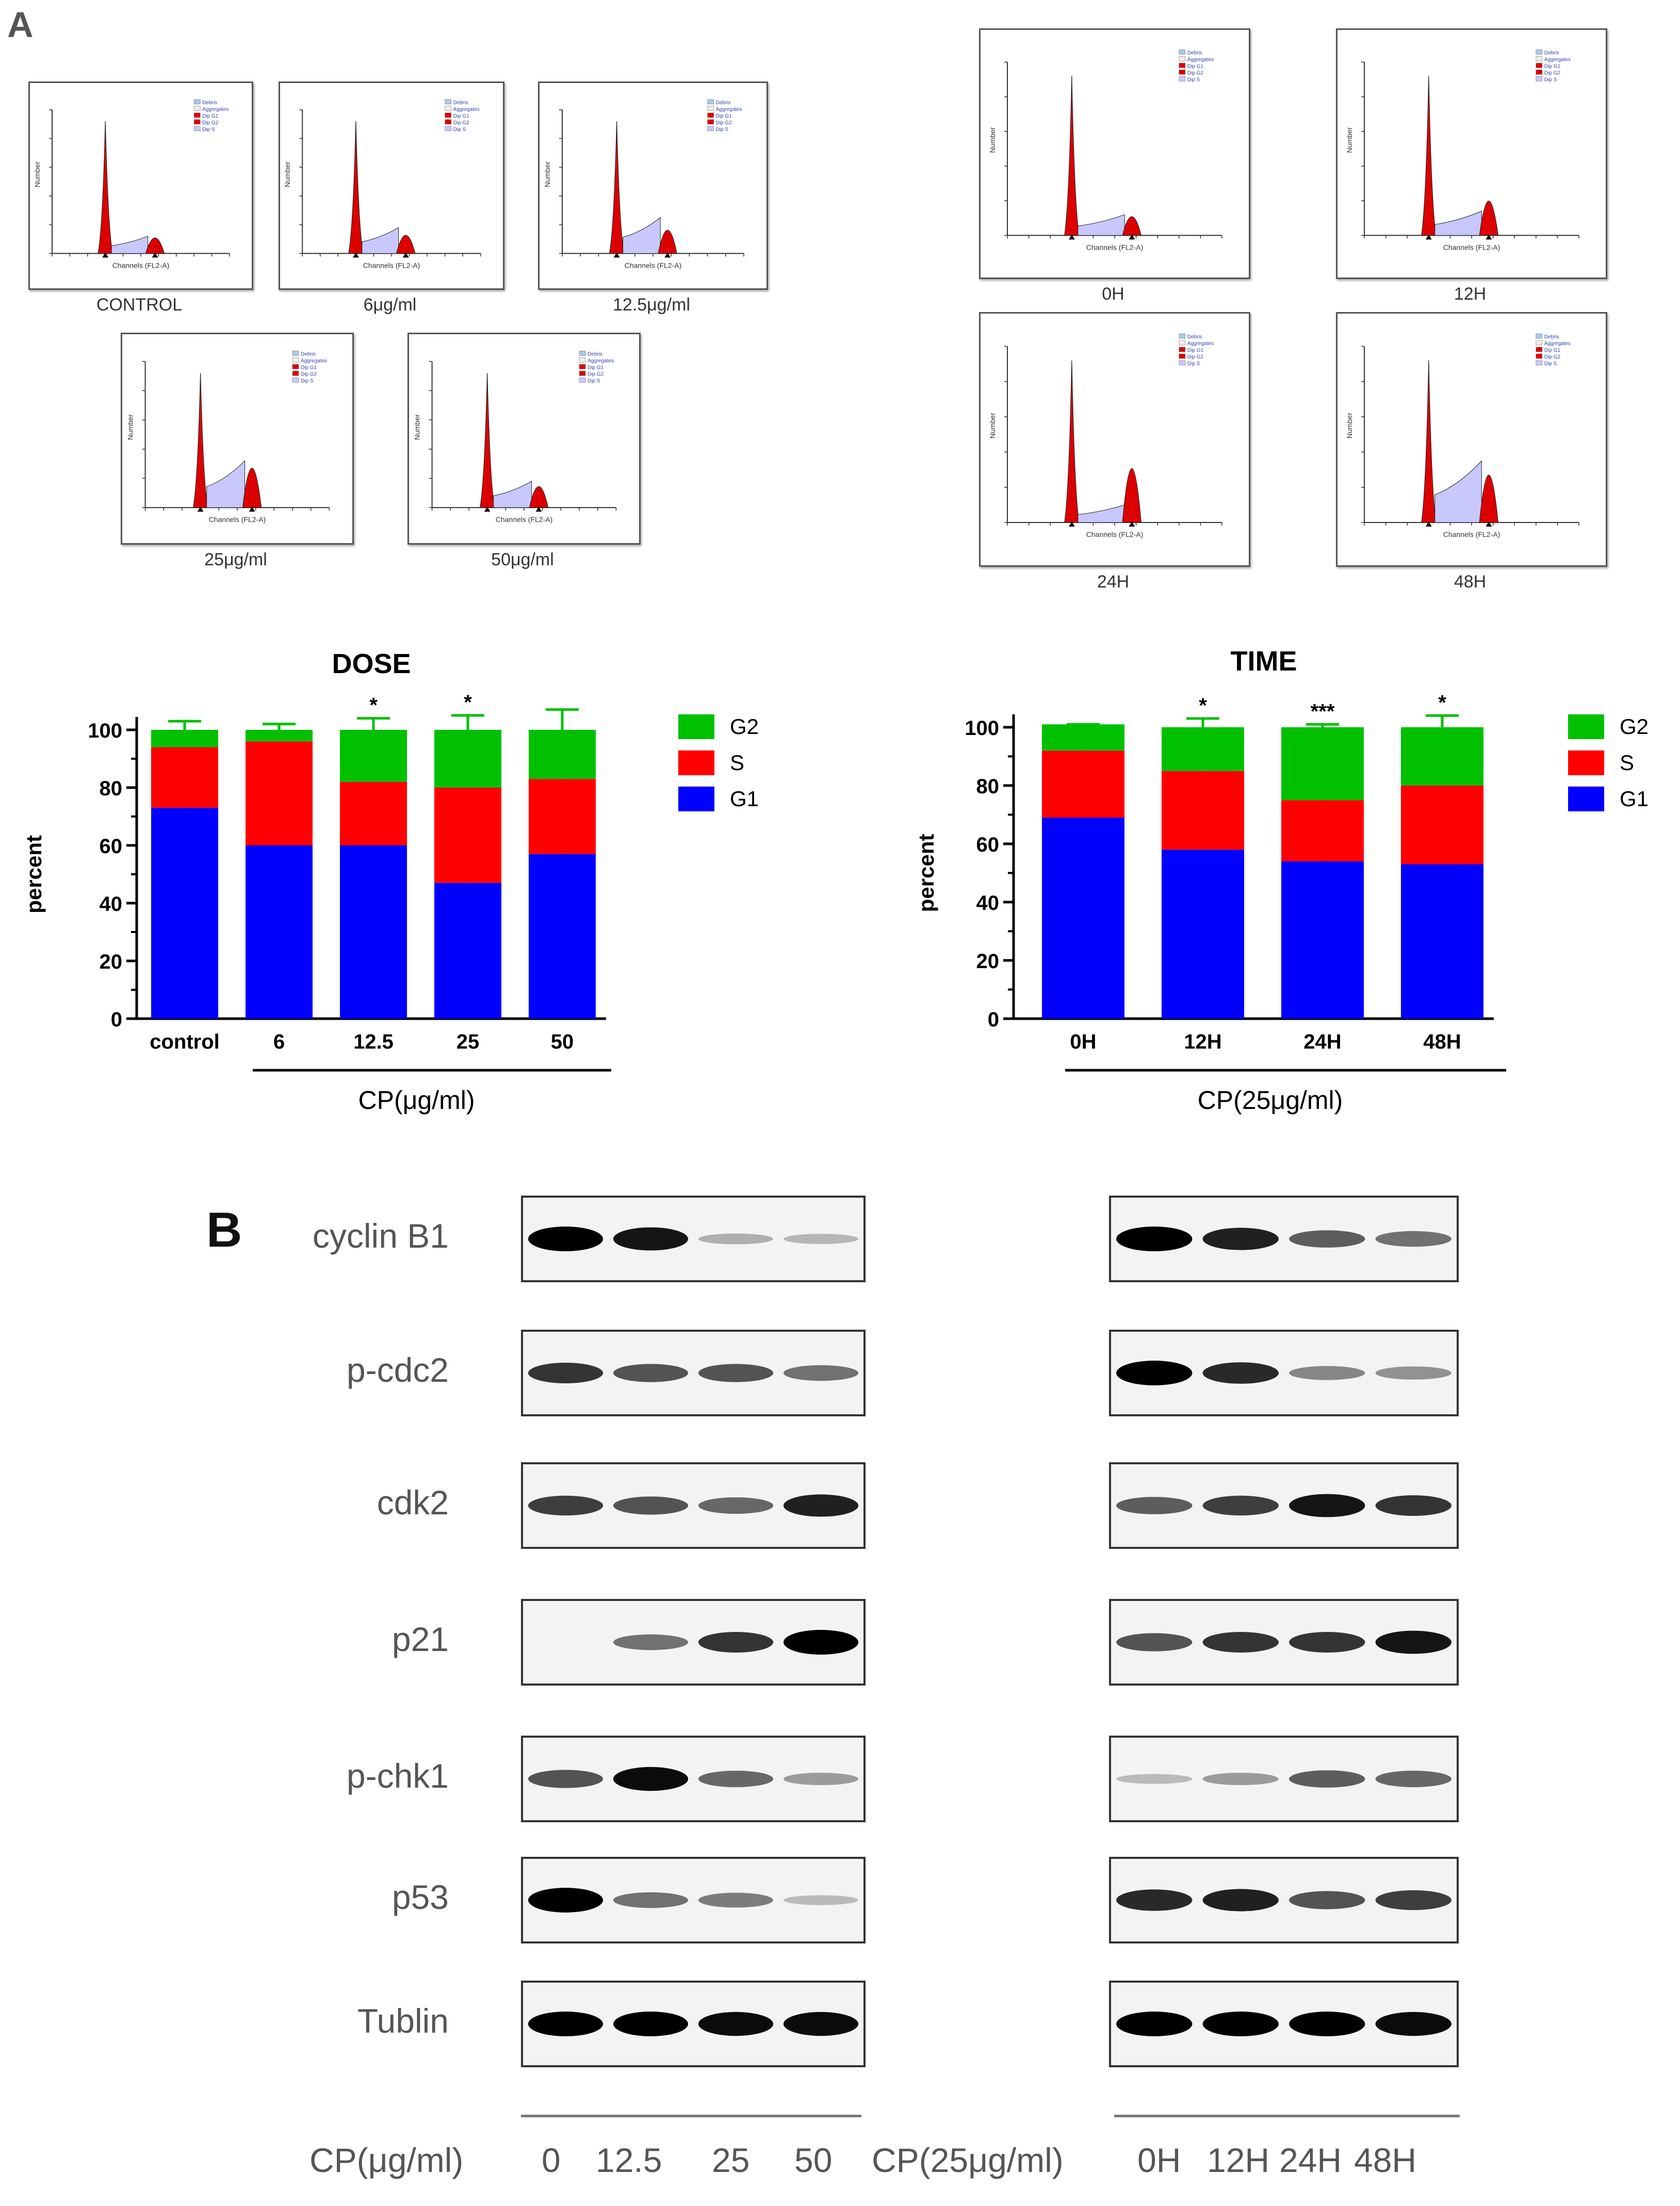  I want to click on legend-label: G2, so click(1634, 727).